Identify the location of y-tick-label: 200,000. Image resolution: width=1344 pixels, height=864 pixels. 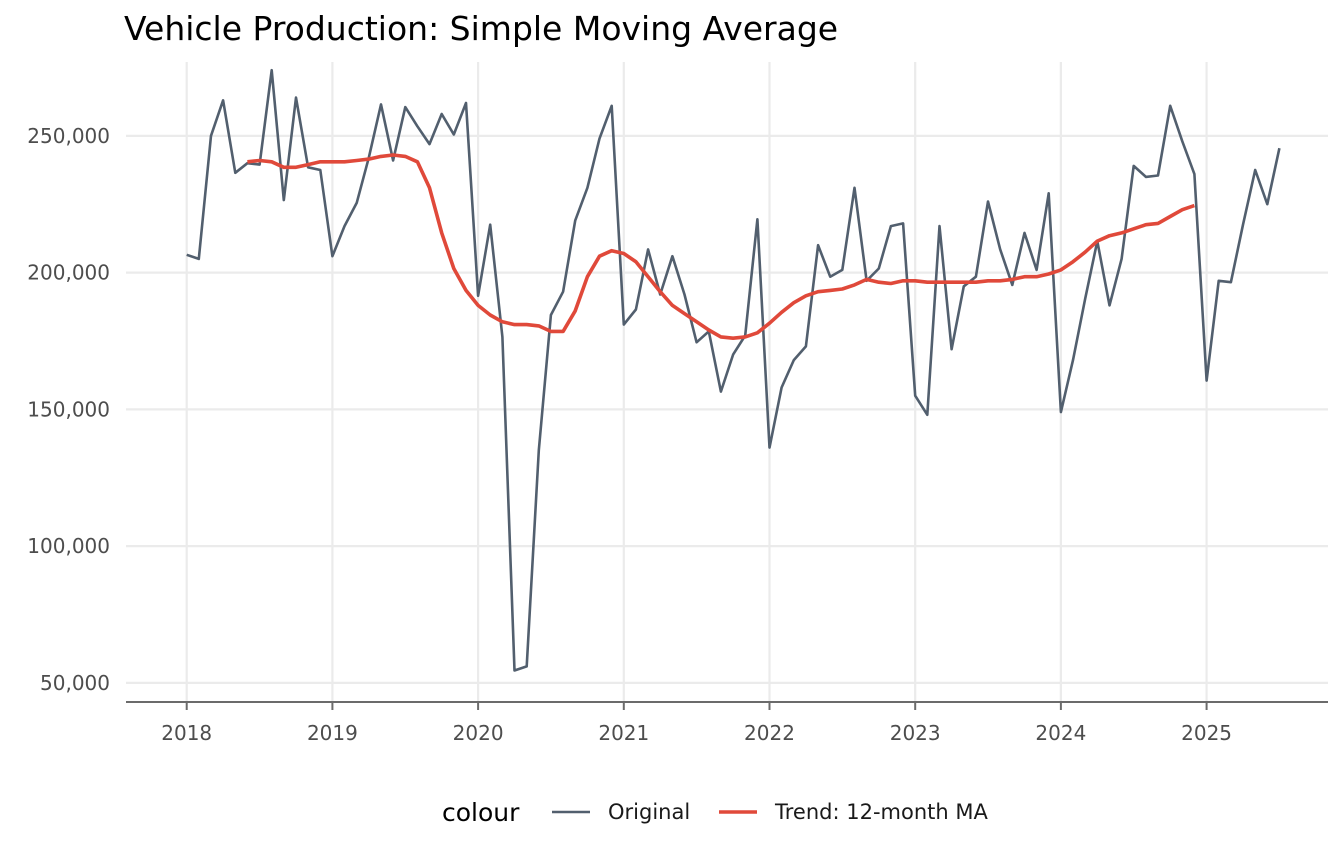
(68, 273).